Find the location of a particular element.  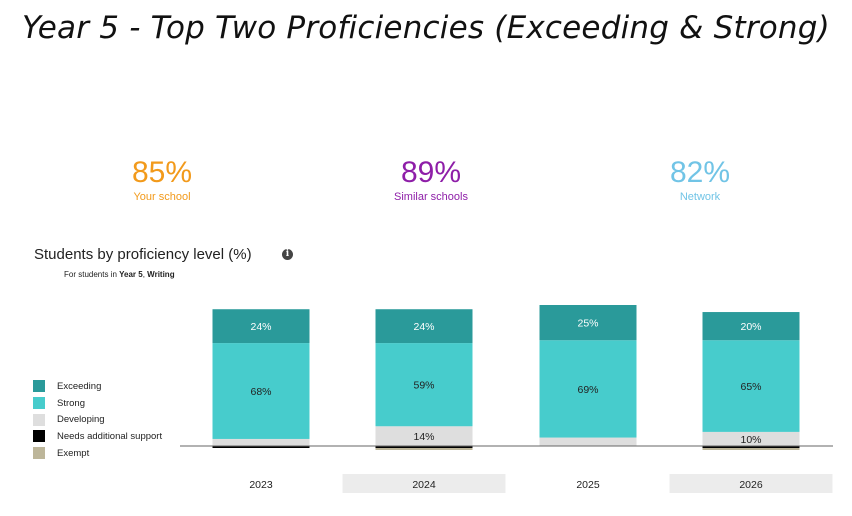

stat-label: Your school is located at coordinates (162, 197).